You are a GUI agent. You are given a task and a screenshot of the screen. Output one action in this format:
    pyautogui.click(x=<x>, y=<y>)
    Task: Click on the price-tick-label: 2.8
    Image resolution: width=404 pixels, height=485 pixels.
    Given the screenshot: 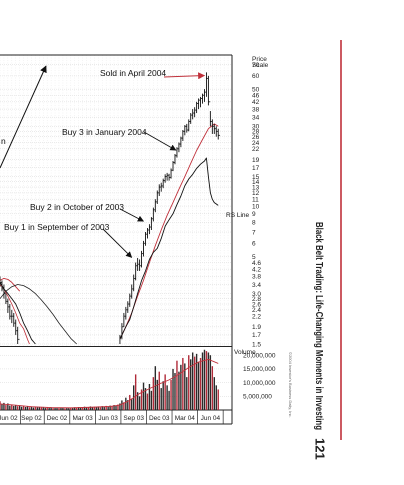 What is the action you would take?
    pyautogui.click(x=256, y=299)
    